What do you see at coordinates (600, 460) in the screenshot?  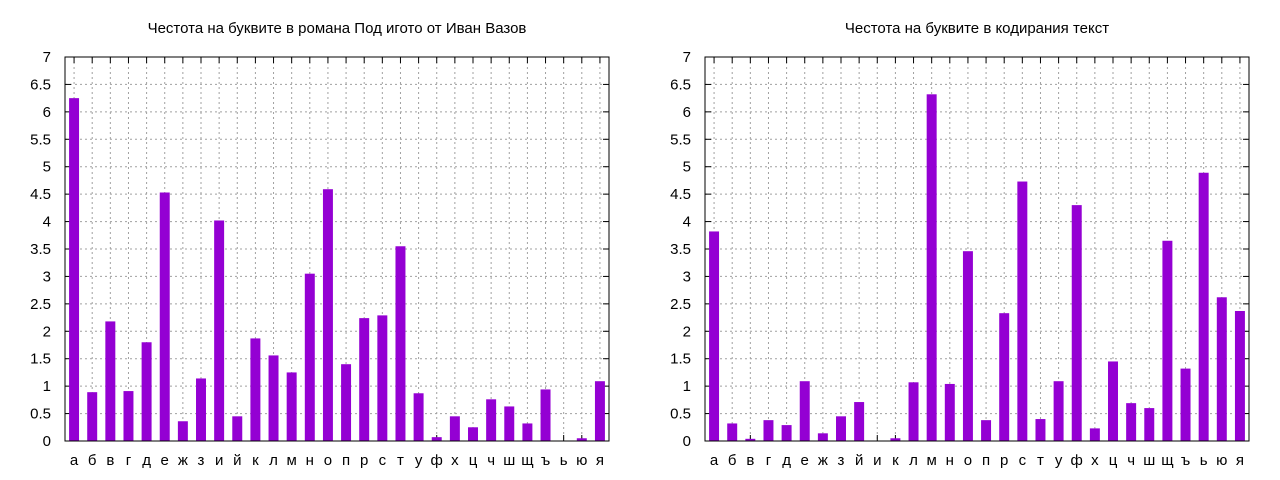 I see `x-tick-label: я` at bounding box center [600, 460].